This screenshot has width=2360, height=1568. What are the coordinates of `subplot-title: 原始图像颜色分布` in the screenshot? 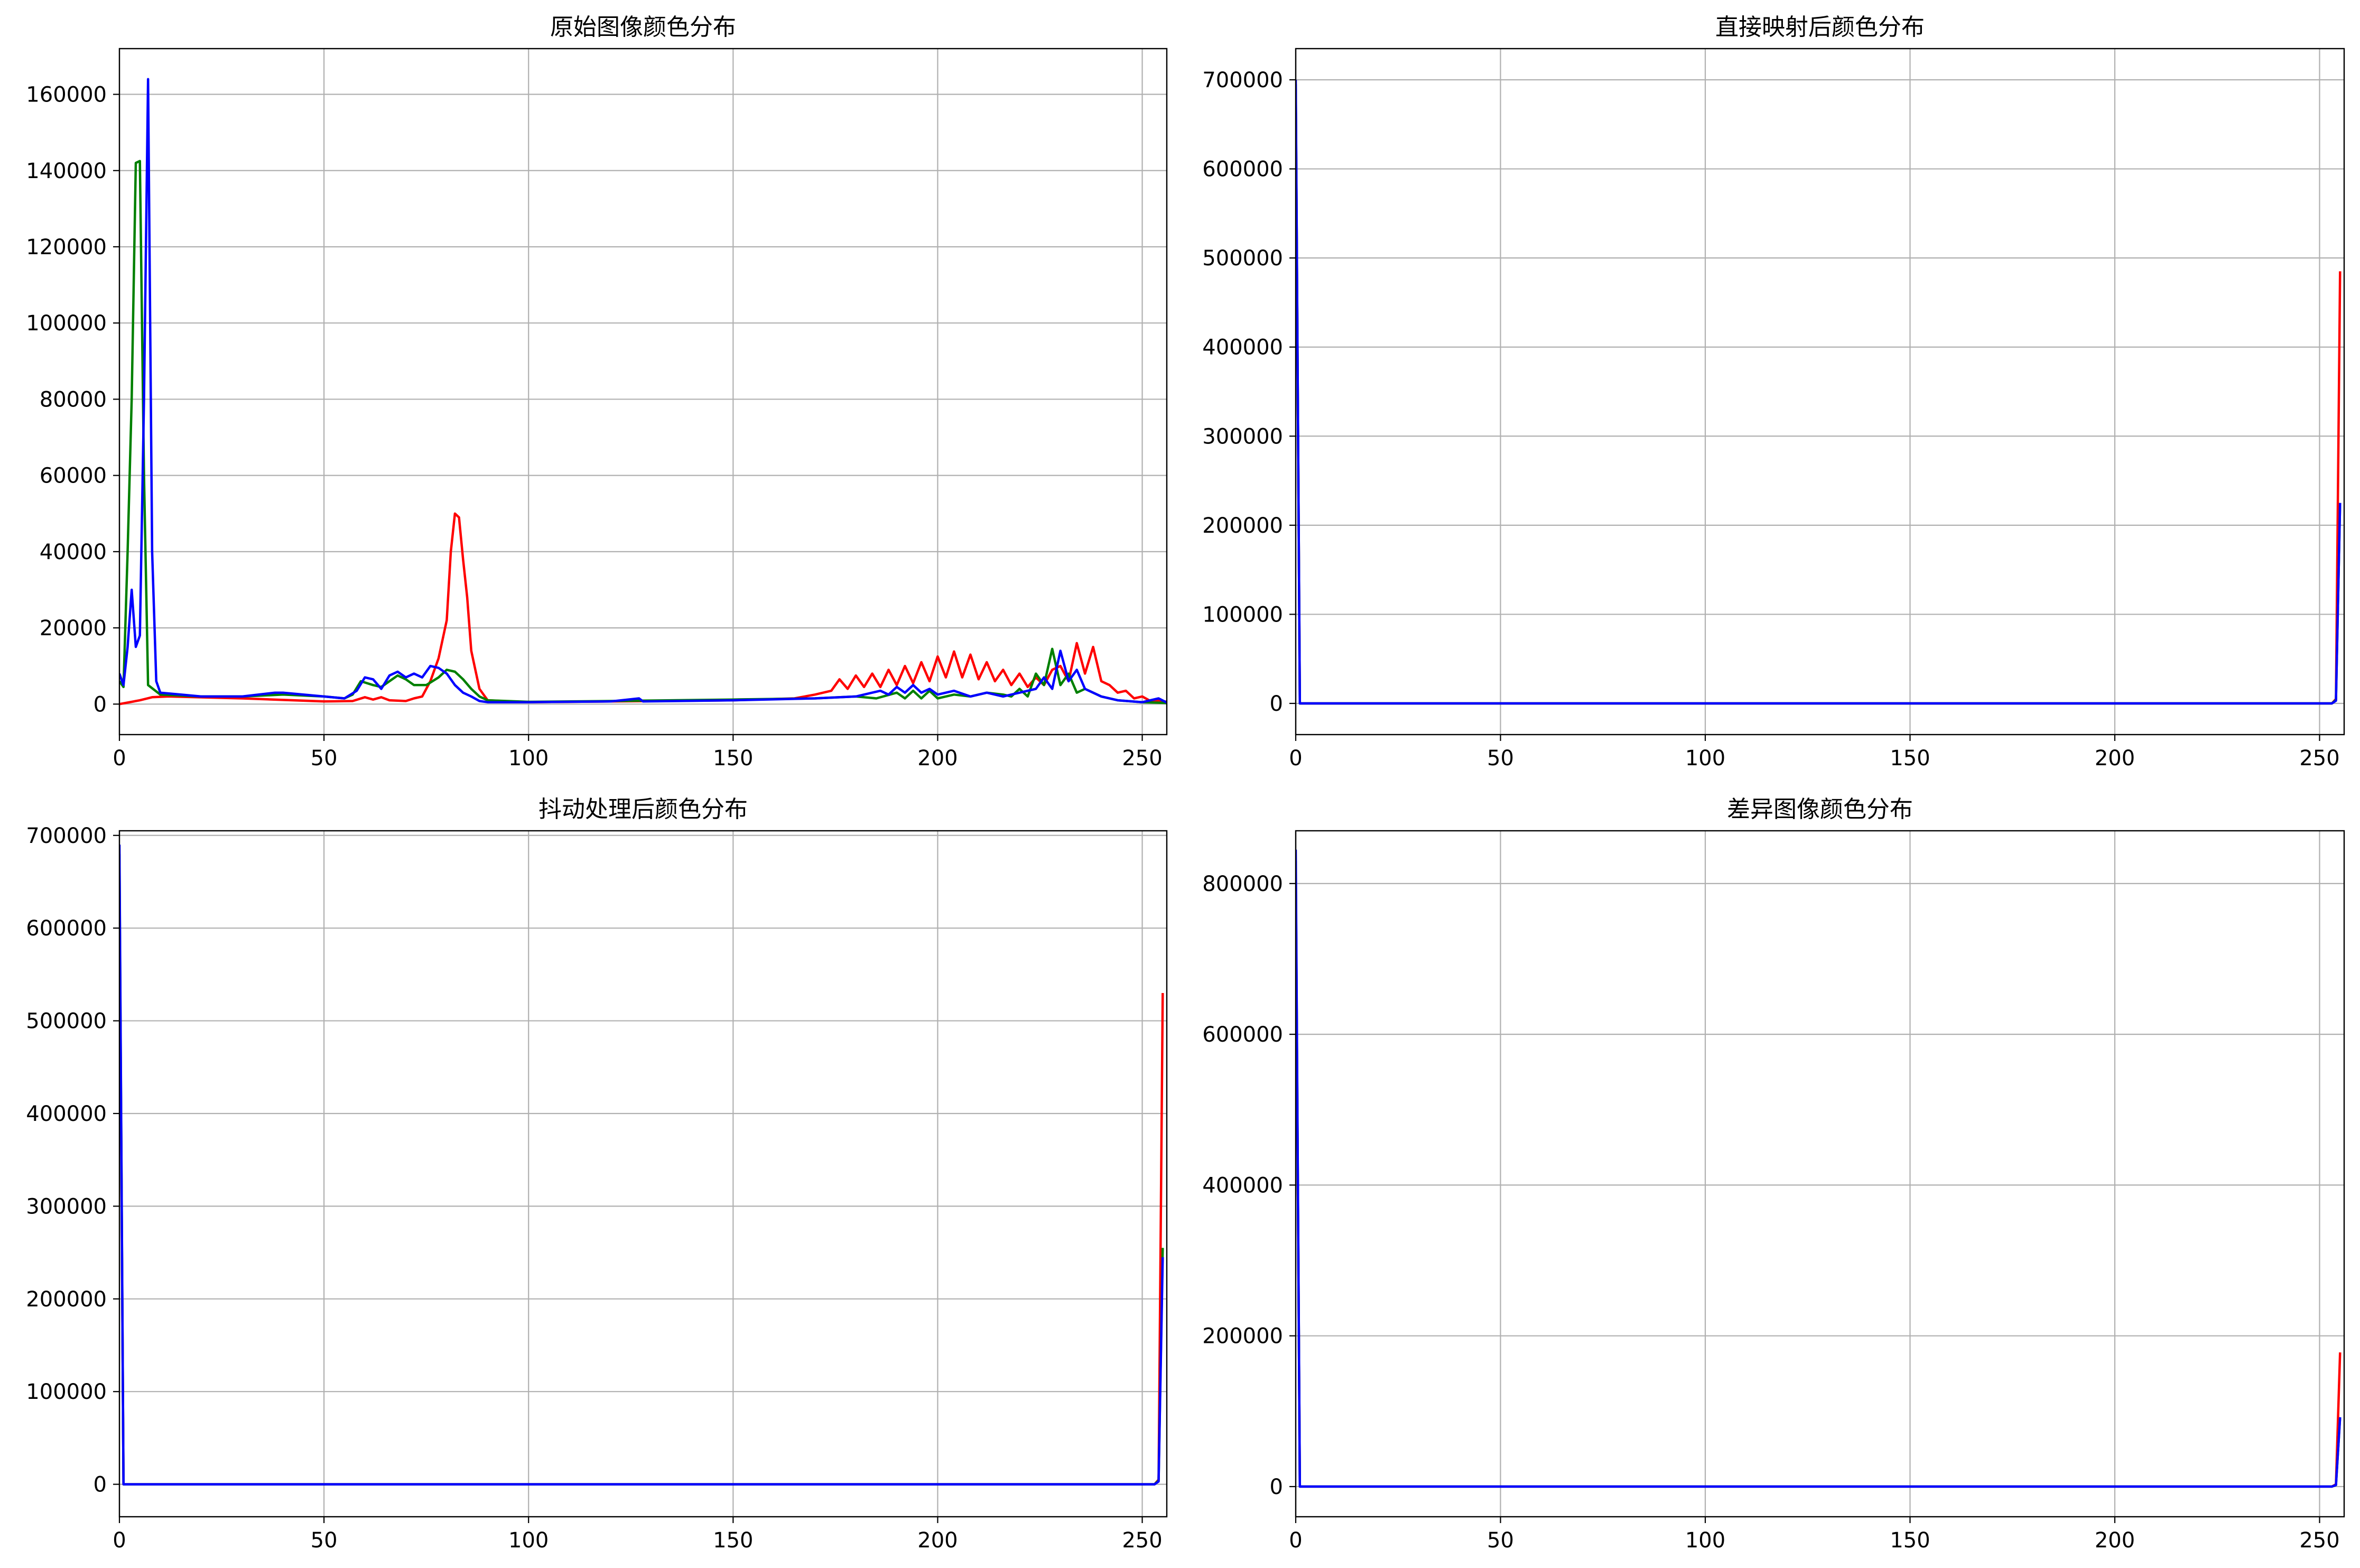 It's located at (643, 28).